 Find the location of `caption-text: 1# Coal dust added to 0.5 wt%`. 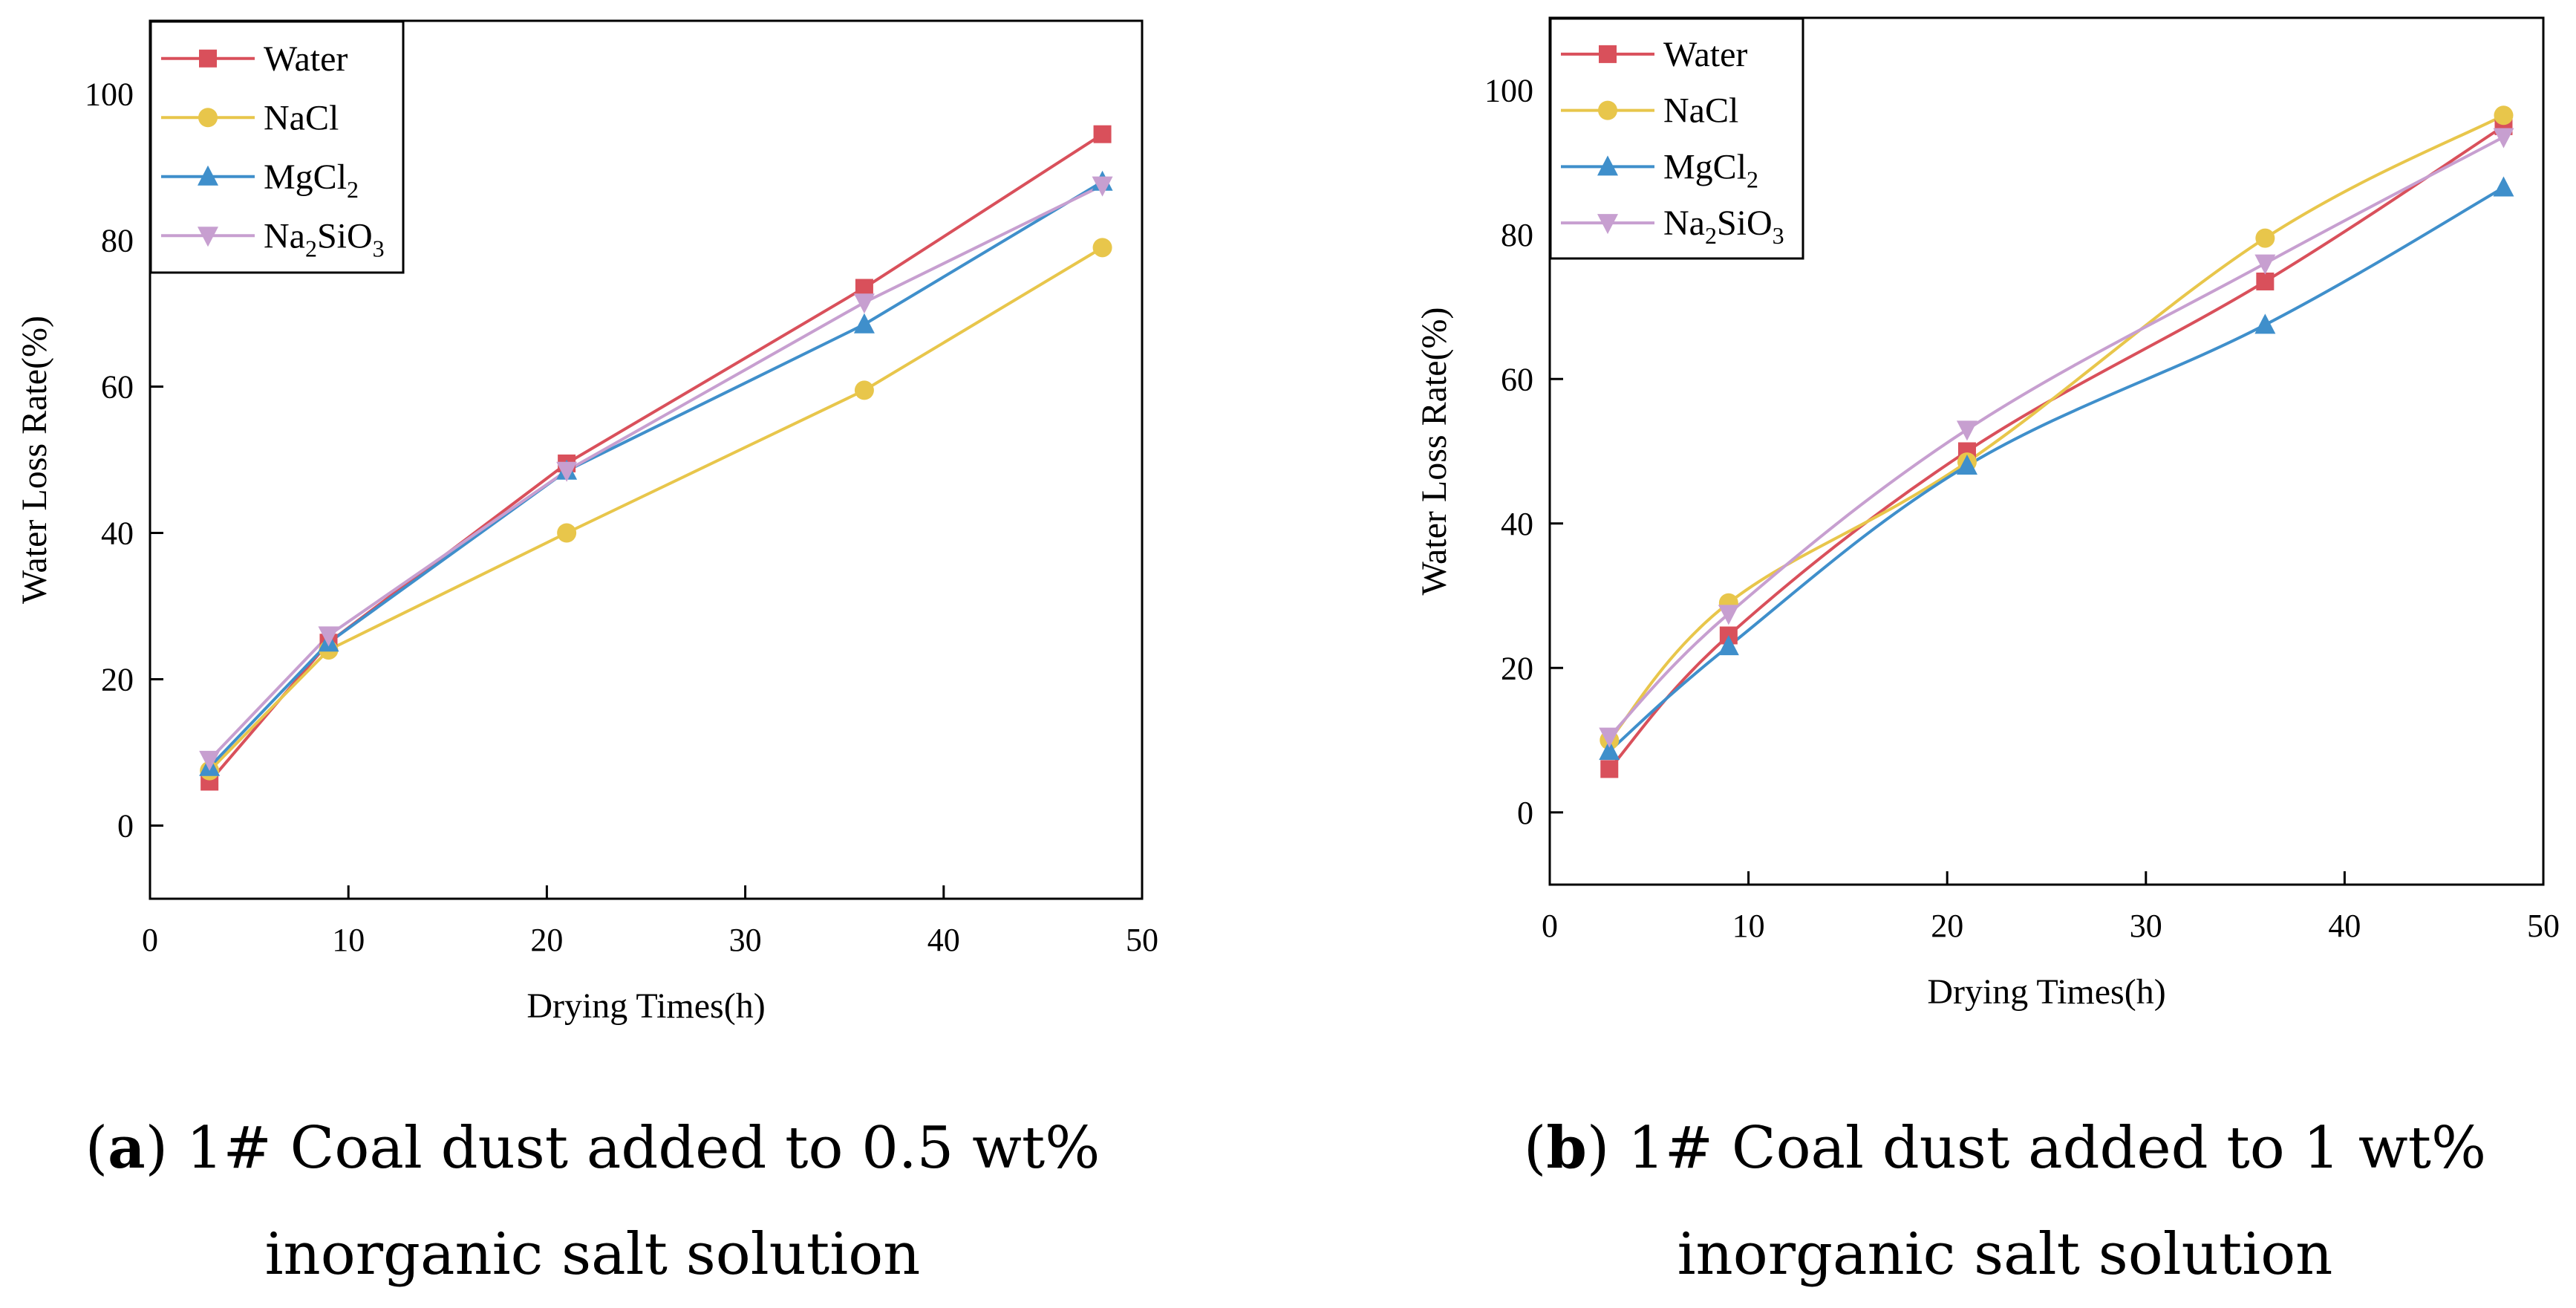

caption-text: 1# Coal dust added to 0.5 wt% is located at coordinates (643, 1148).